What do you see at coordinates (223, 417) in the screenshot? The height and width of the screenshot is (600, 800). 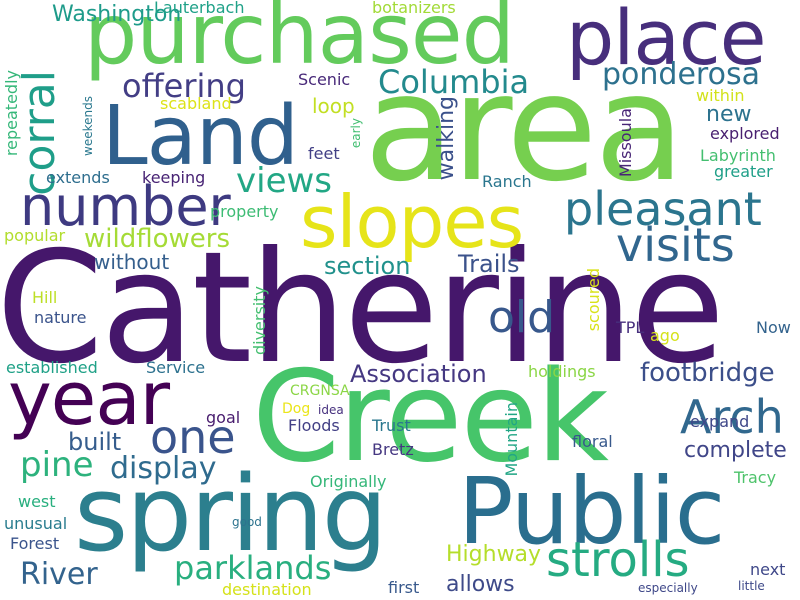 I see `word-goal: goal` at bounding box center [223, 417].